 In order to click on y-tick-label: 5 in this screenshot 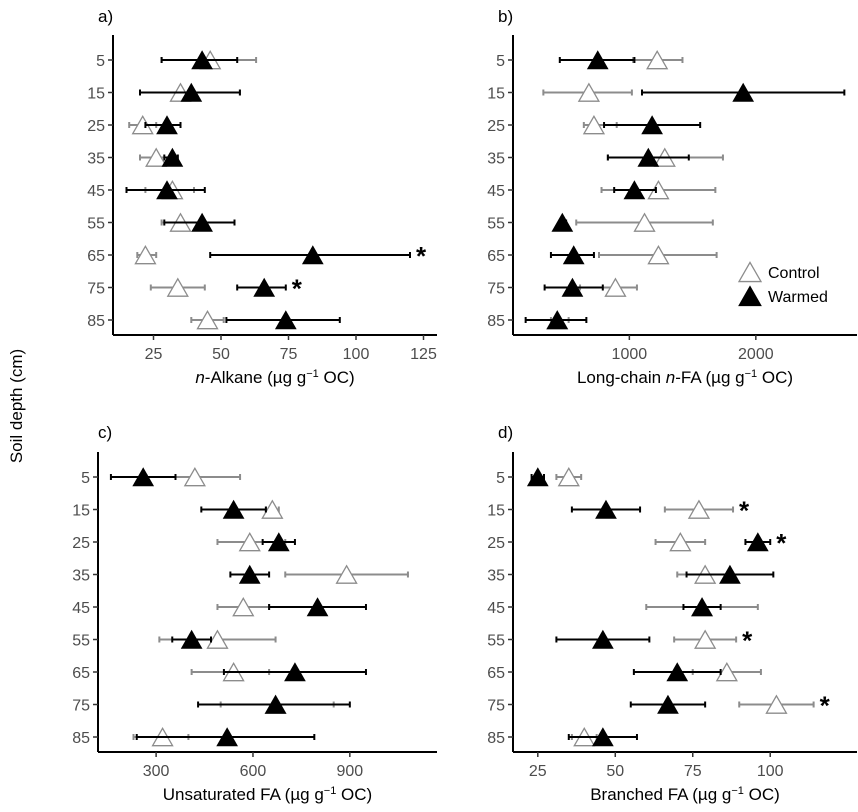, I will do `click(500, 61)`.